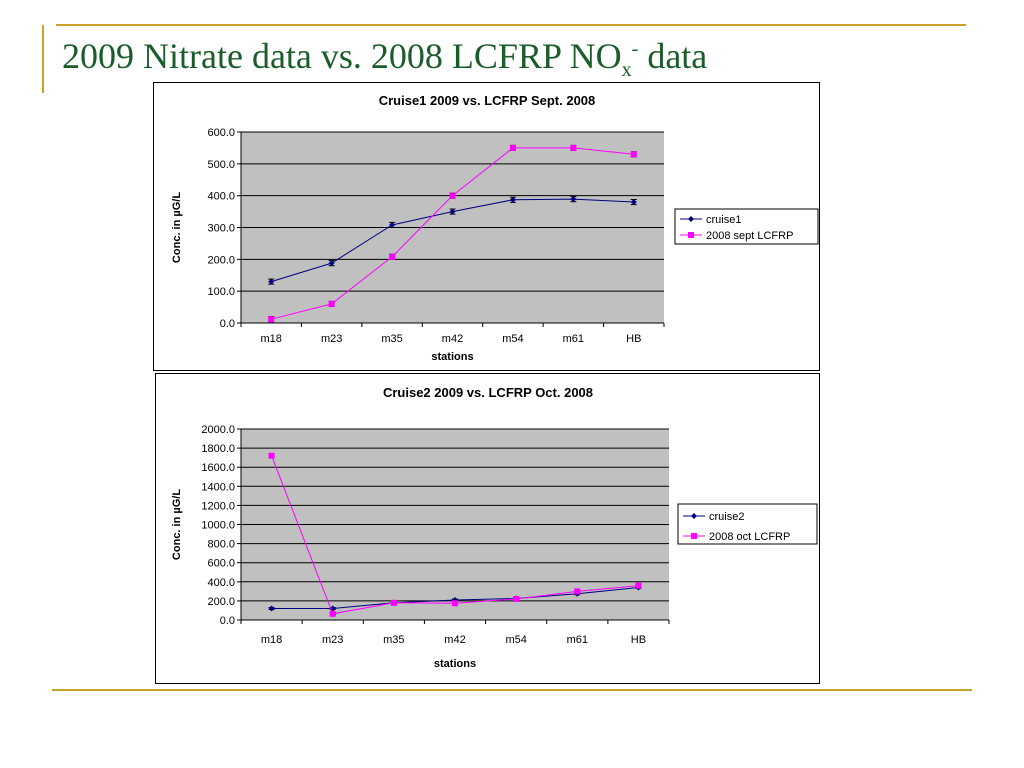 This screenshot has height=768, width=1024. I want to click on chart2-legend, so click(747, 524).